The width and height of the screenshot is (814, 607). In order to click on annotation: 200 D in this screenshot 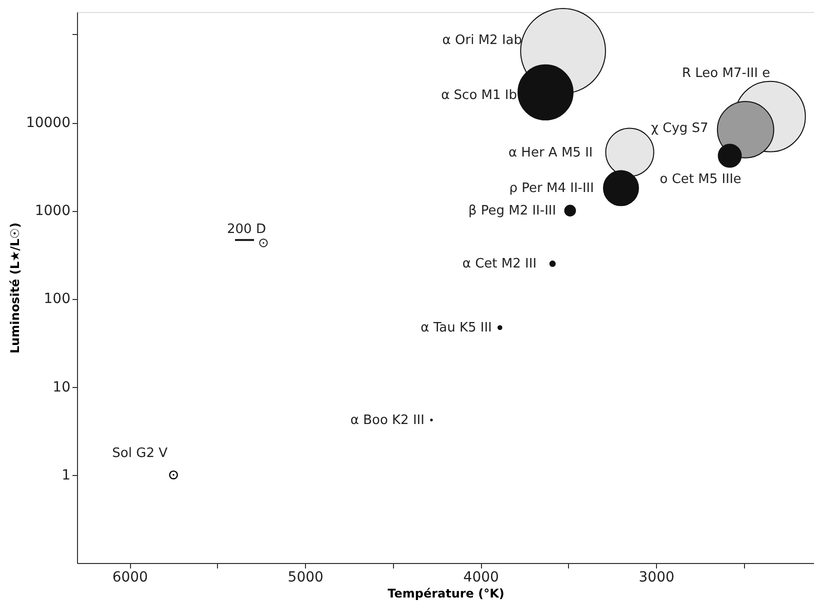, I will do `click(246, 229)`.